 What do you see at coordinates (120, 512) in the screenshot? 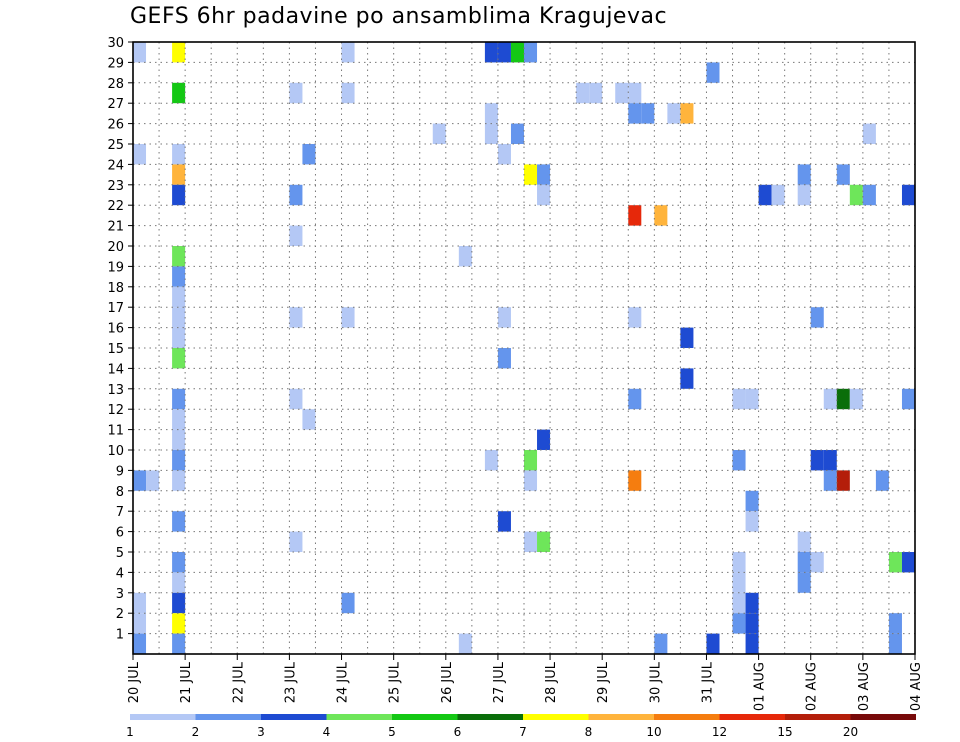
I see `y-tick-label: 7` at bounding box center [120, 512].